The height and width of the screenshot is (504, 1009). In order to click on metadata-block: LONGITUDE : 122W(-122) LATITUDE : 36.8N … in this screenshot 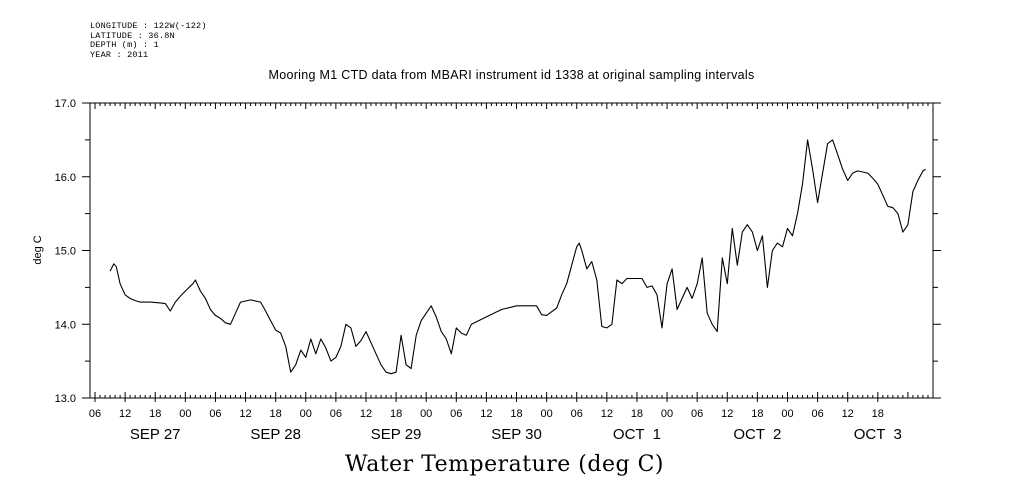, I will do `click(148, 40)`.